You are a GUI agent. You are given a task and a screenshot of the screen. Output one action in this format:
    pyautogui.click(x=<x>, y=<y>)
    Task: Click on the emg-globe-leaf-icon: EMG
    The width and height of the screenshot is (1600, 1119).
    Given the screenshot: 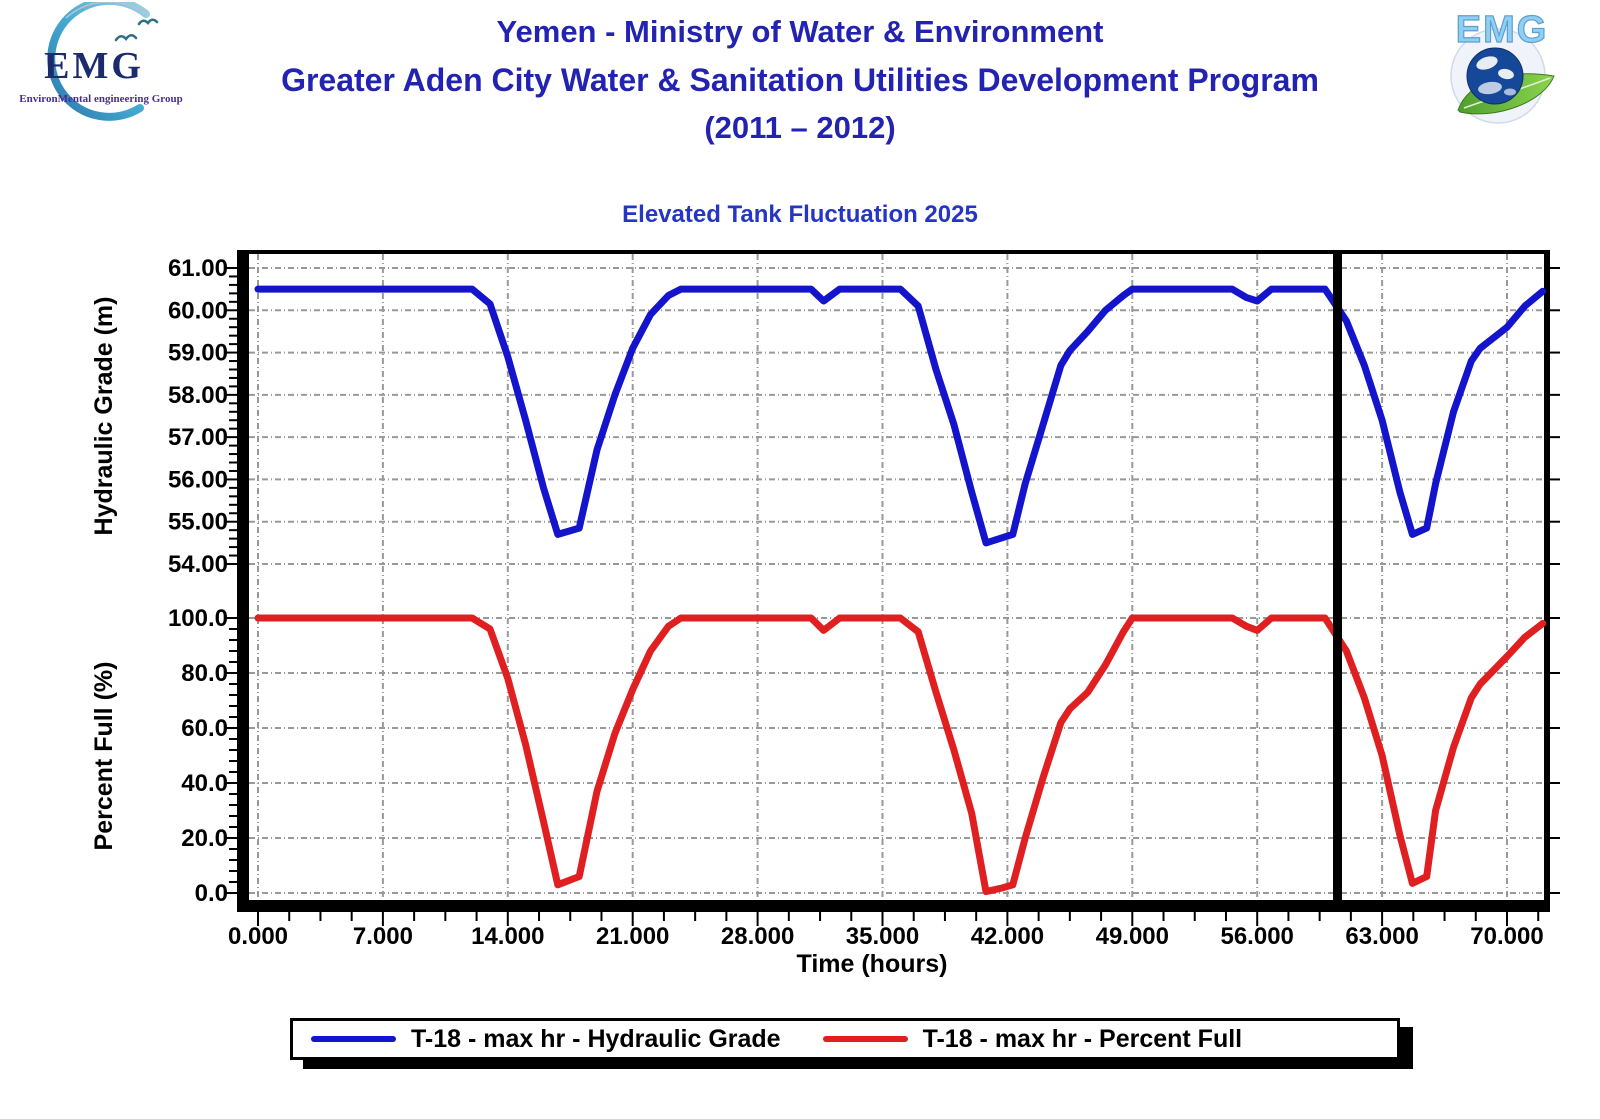 What is the action you would take?
    pyautogui.click(x=1502, y=66)
    